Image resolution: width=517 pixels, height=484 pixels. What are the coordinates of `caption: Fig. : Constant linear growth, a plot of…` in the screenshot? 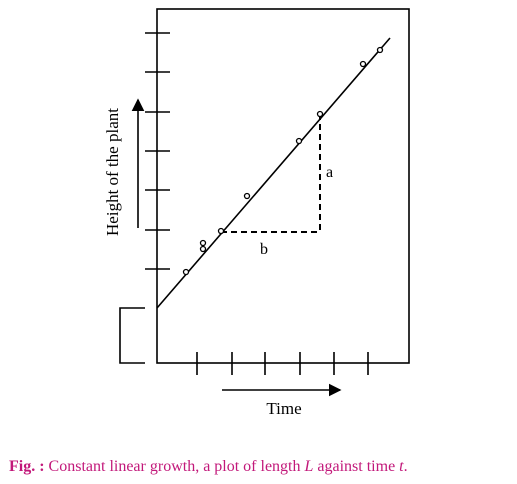 It's located at (208, 467).